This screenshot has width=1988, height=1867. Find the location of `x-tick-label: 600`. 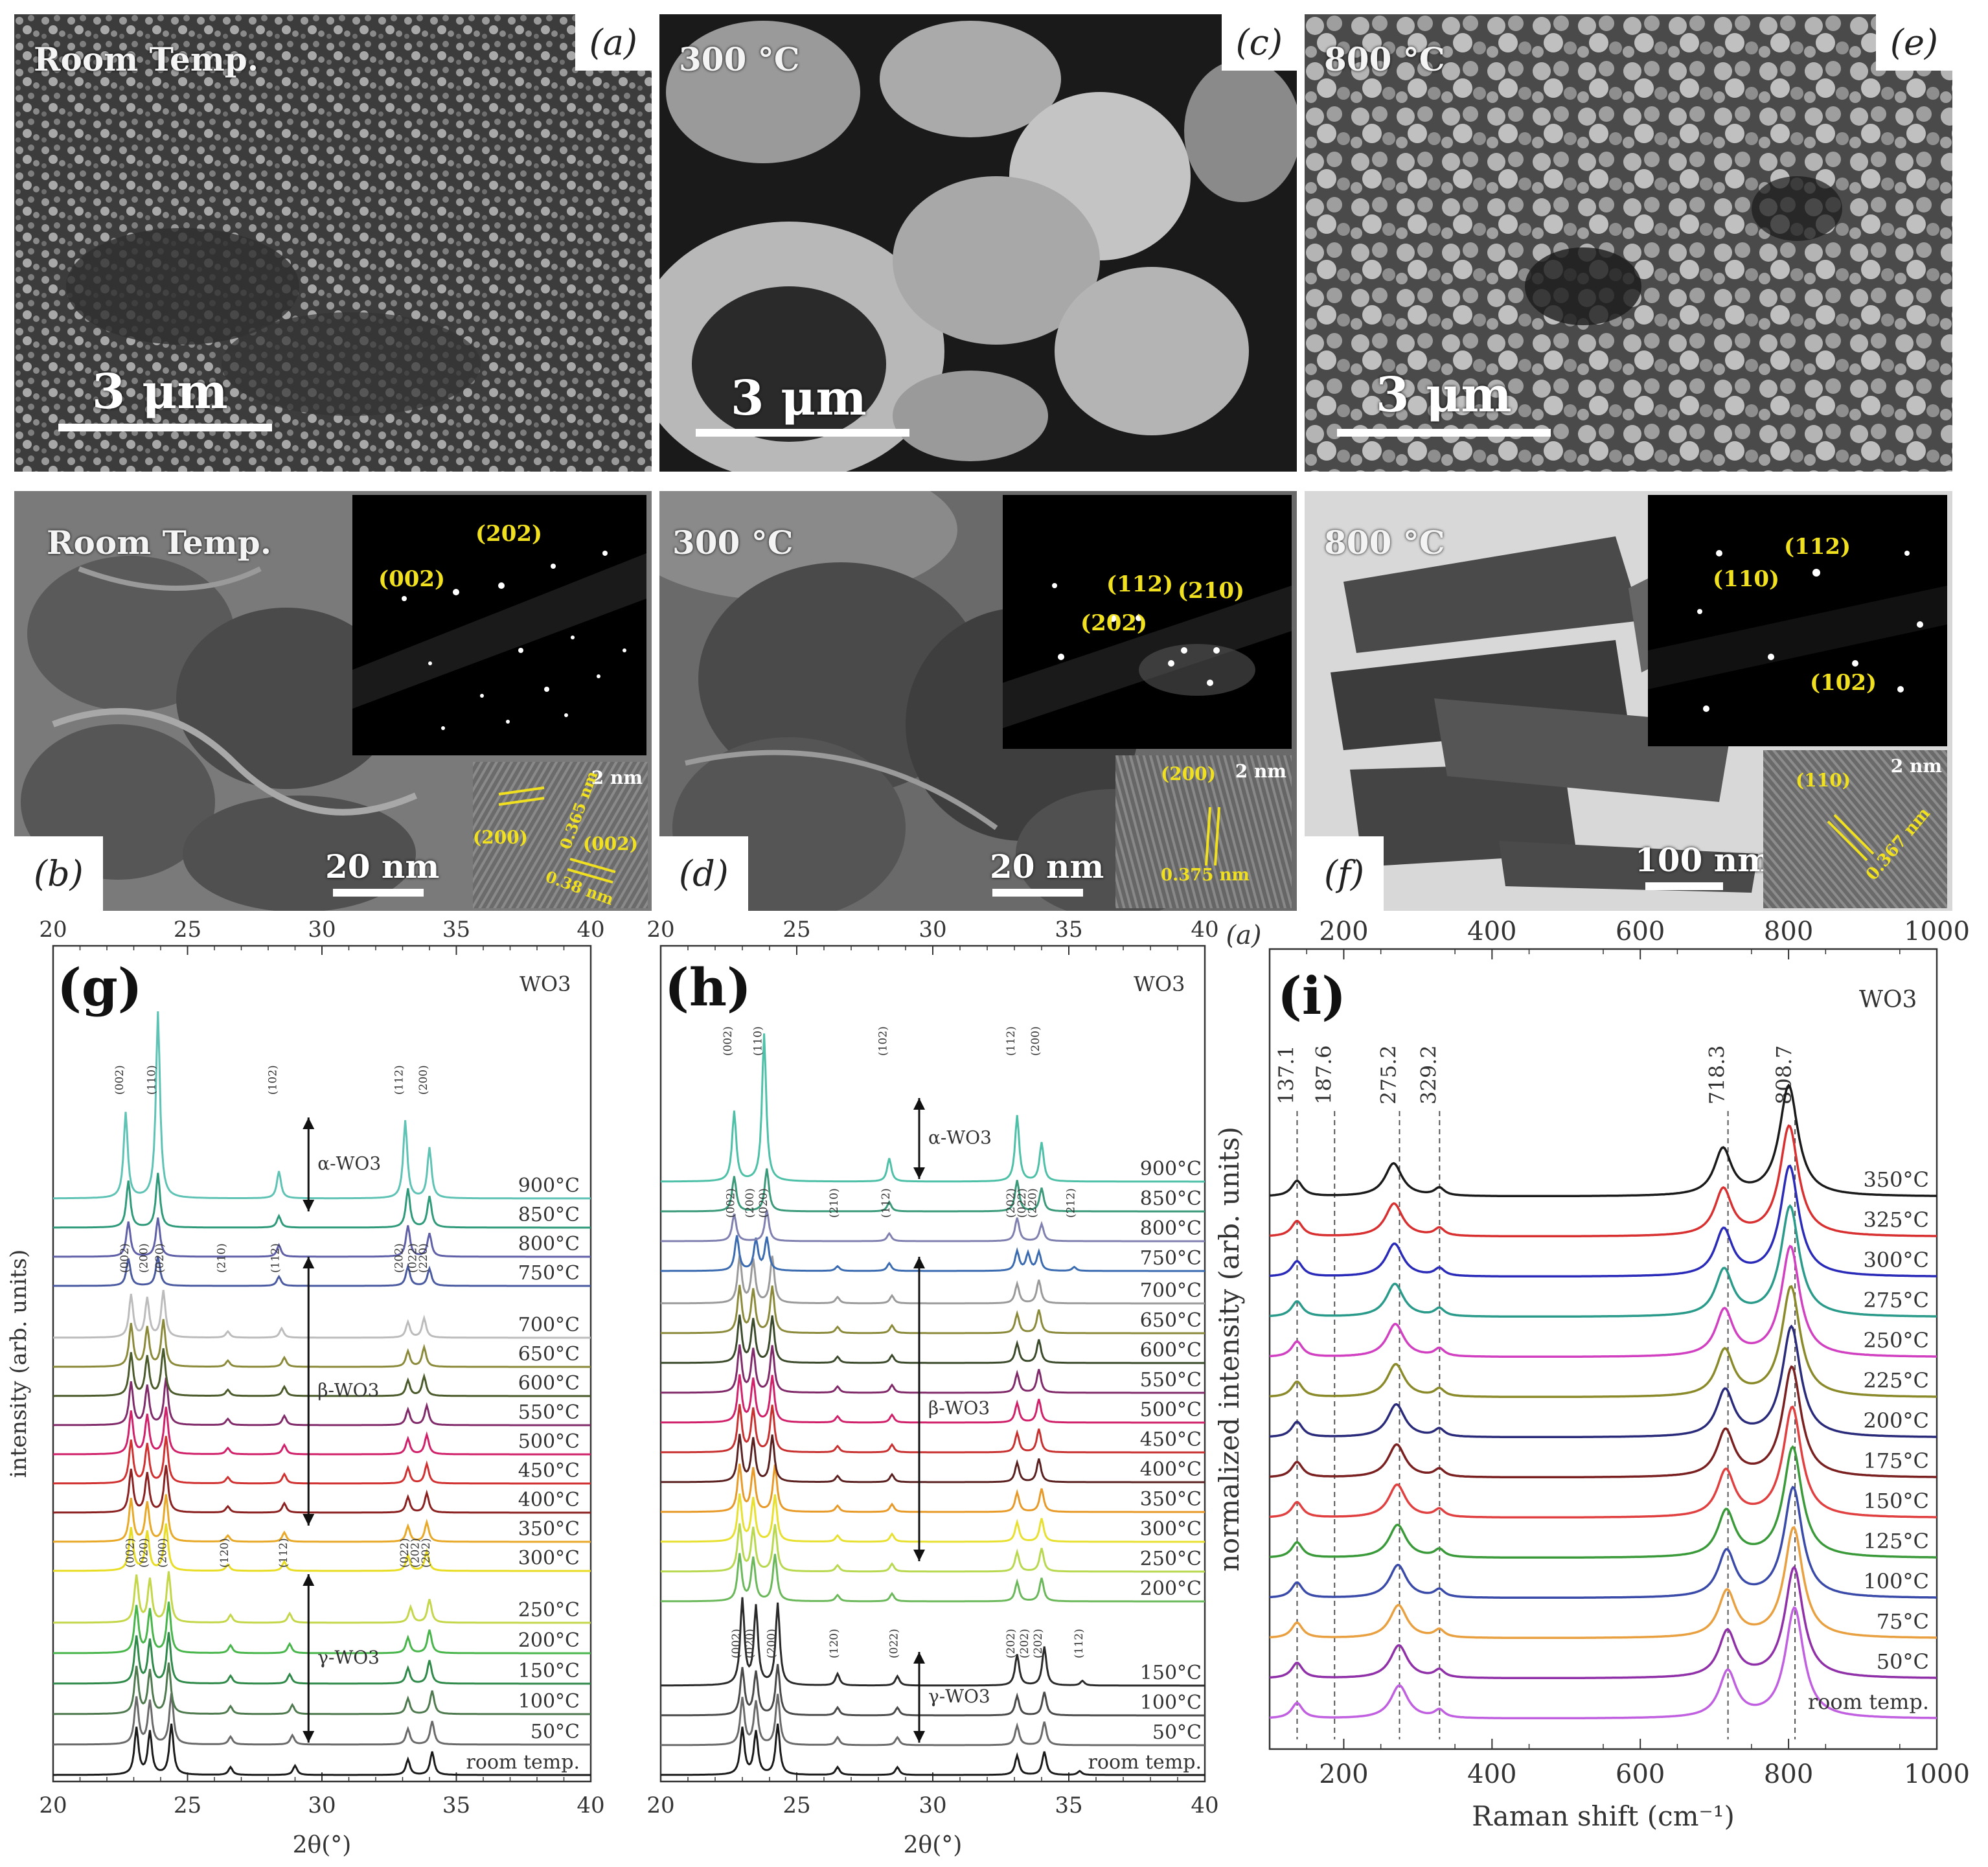

x-tick-label: 600 is located at coordinates (1640, 1774).